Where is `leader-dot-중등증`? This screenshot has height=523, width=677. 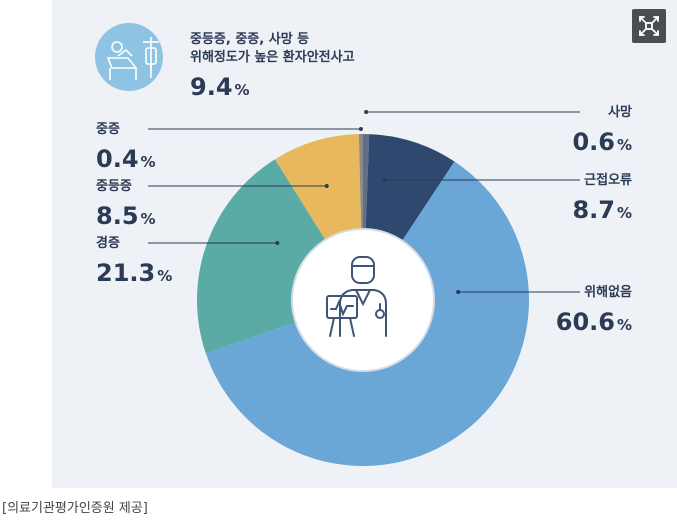
leader-dot-중등증 is located at coordinates (326, 186).